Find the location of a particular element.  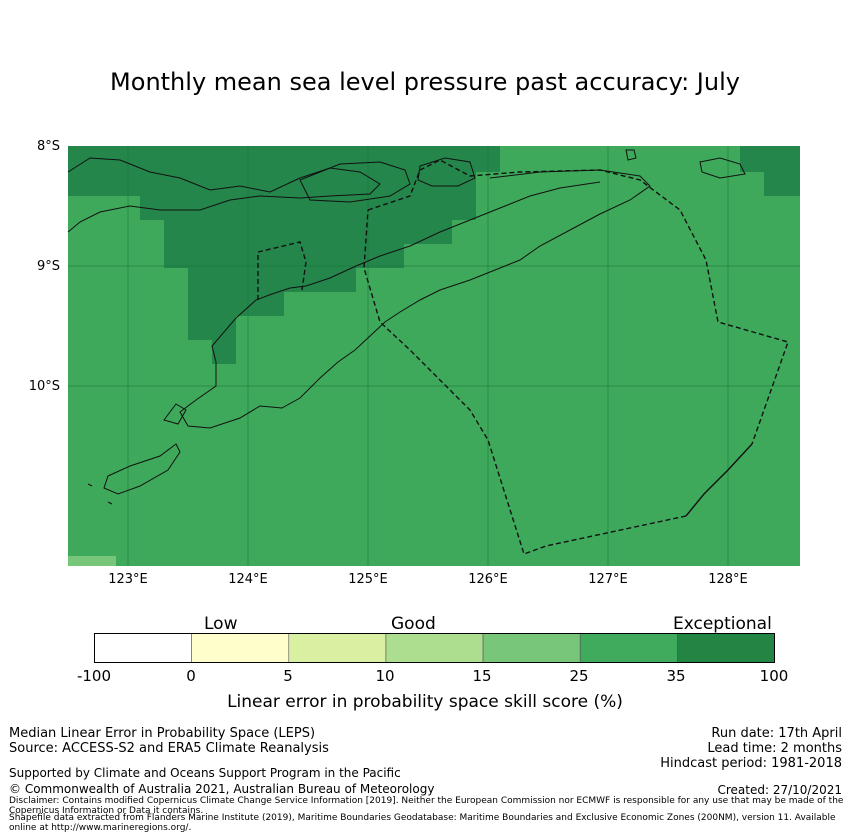

colorbar is located at coordinates (434, 648).